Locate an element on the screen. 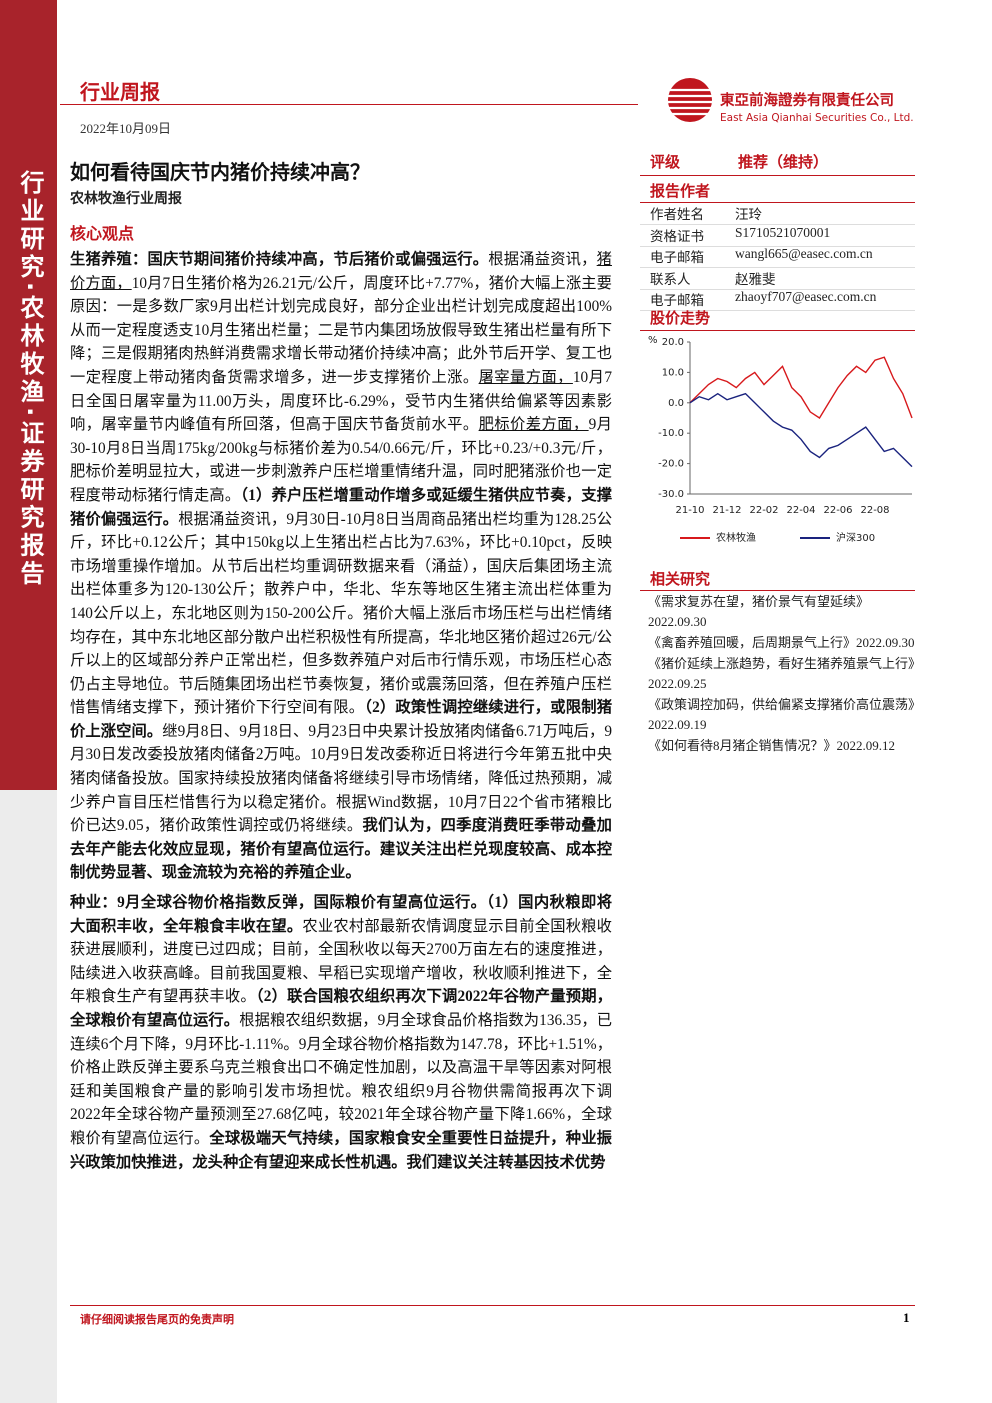 The width and height of the screenshot is (992, 1403). x-tick-label: 22-02 is located at coordinates (763, 510).